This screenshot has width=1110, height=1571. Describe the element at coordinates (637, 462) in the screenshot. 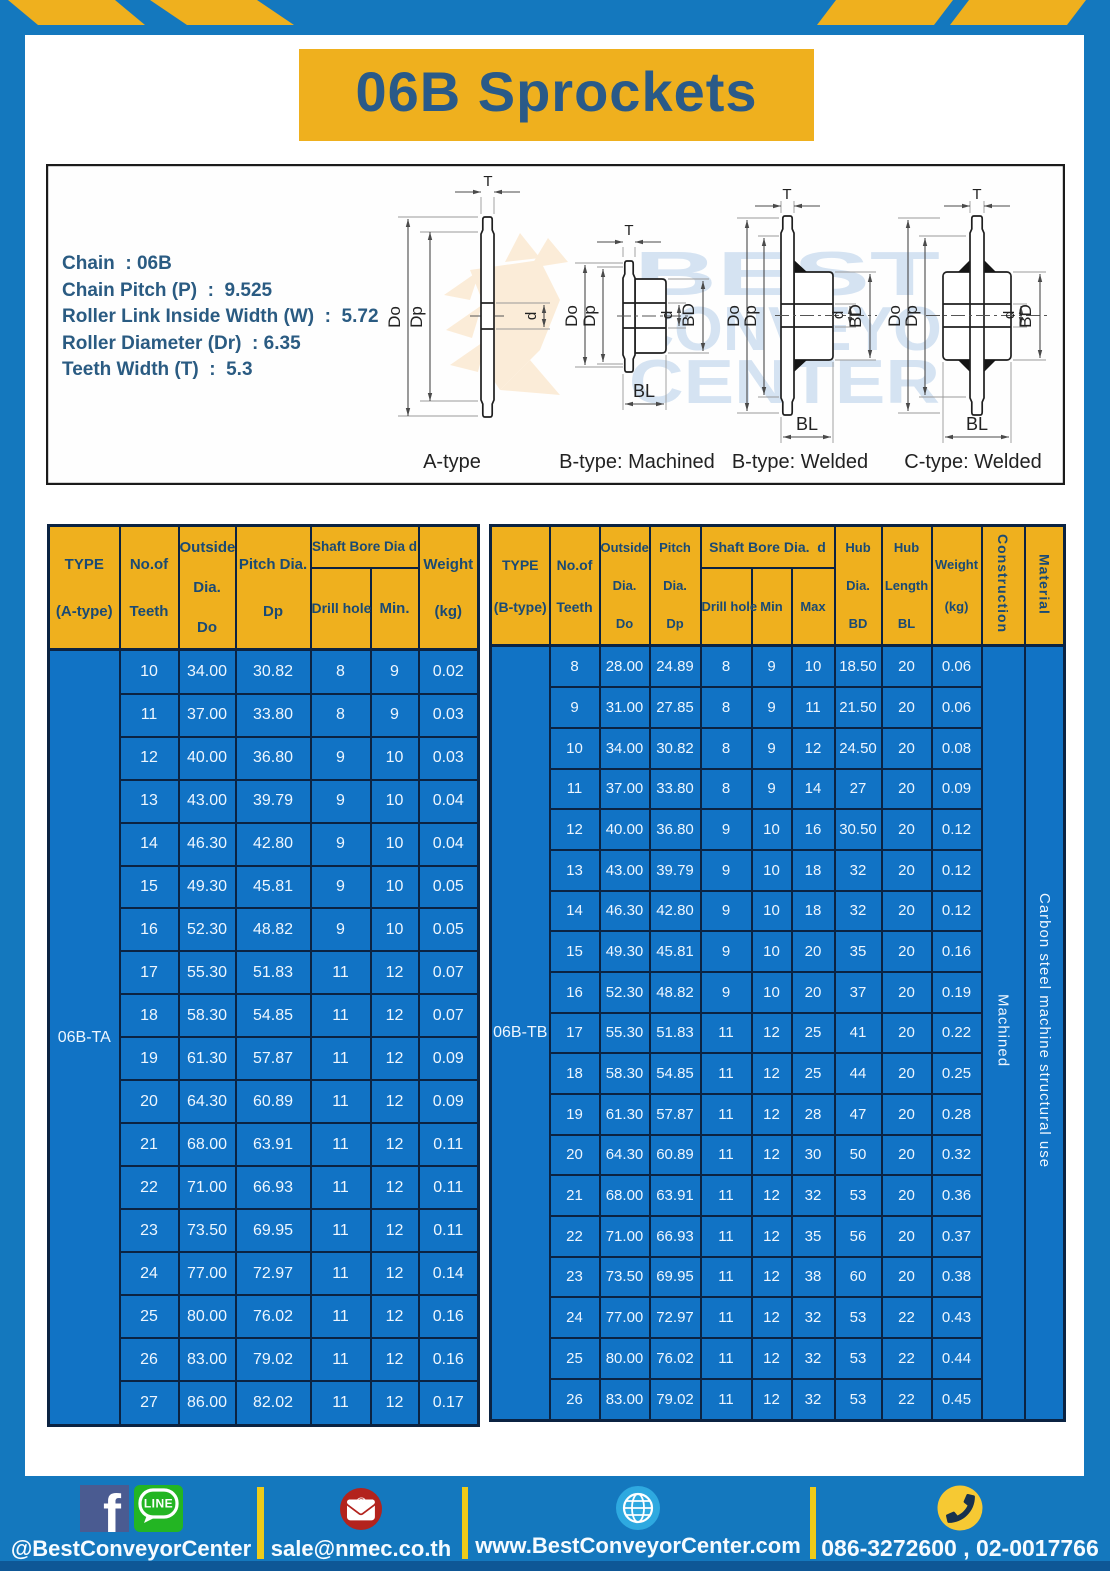

I see `svg-text: B-type: Machined` at that location.